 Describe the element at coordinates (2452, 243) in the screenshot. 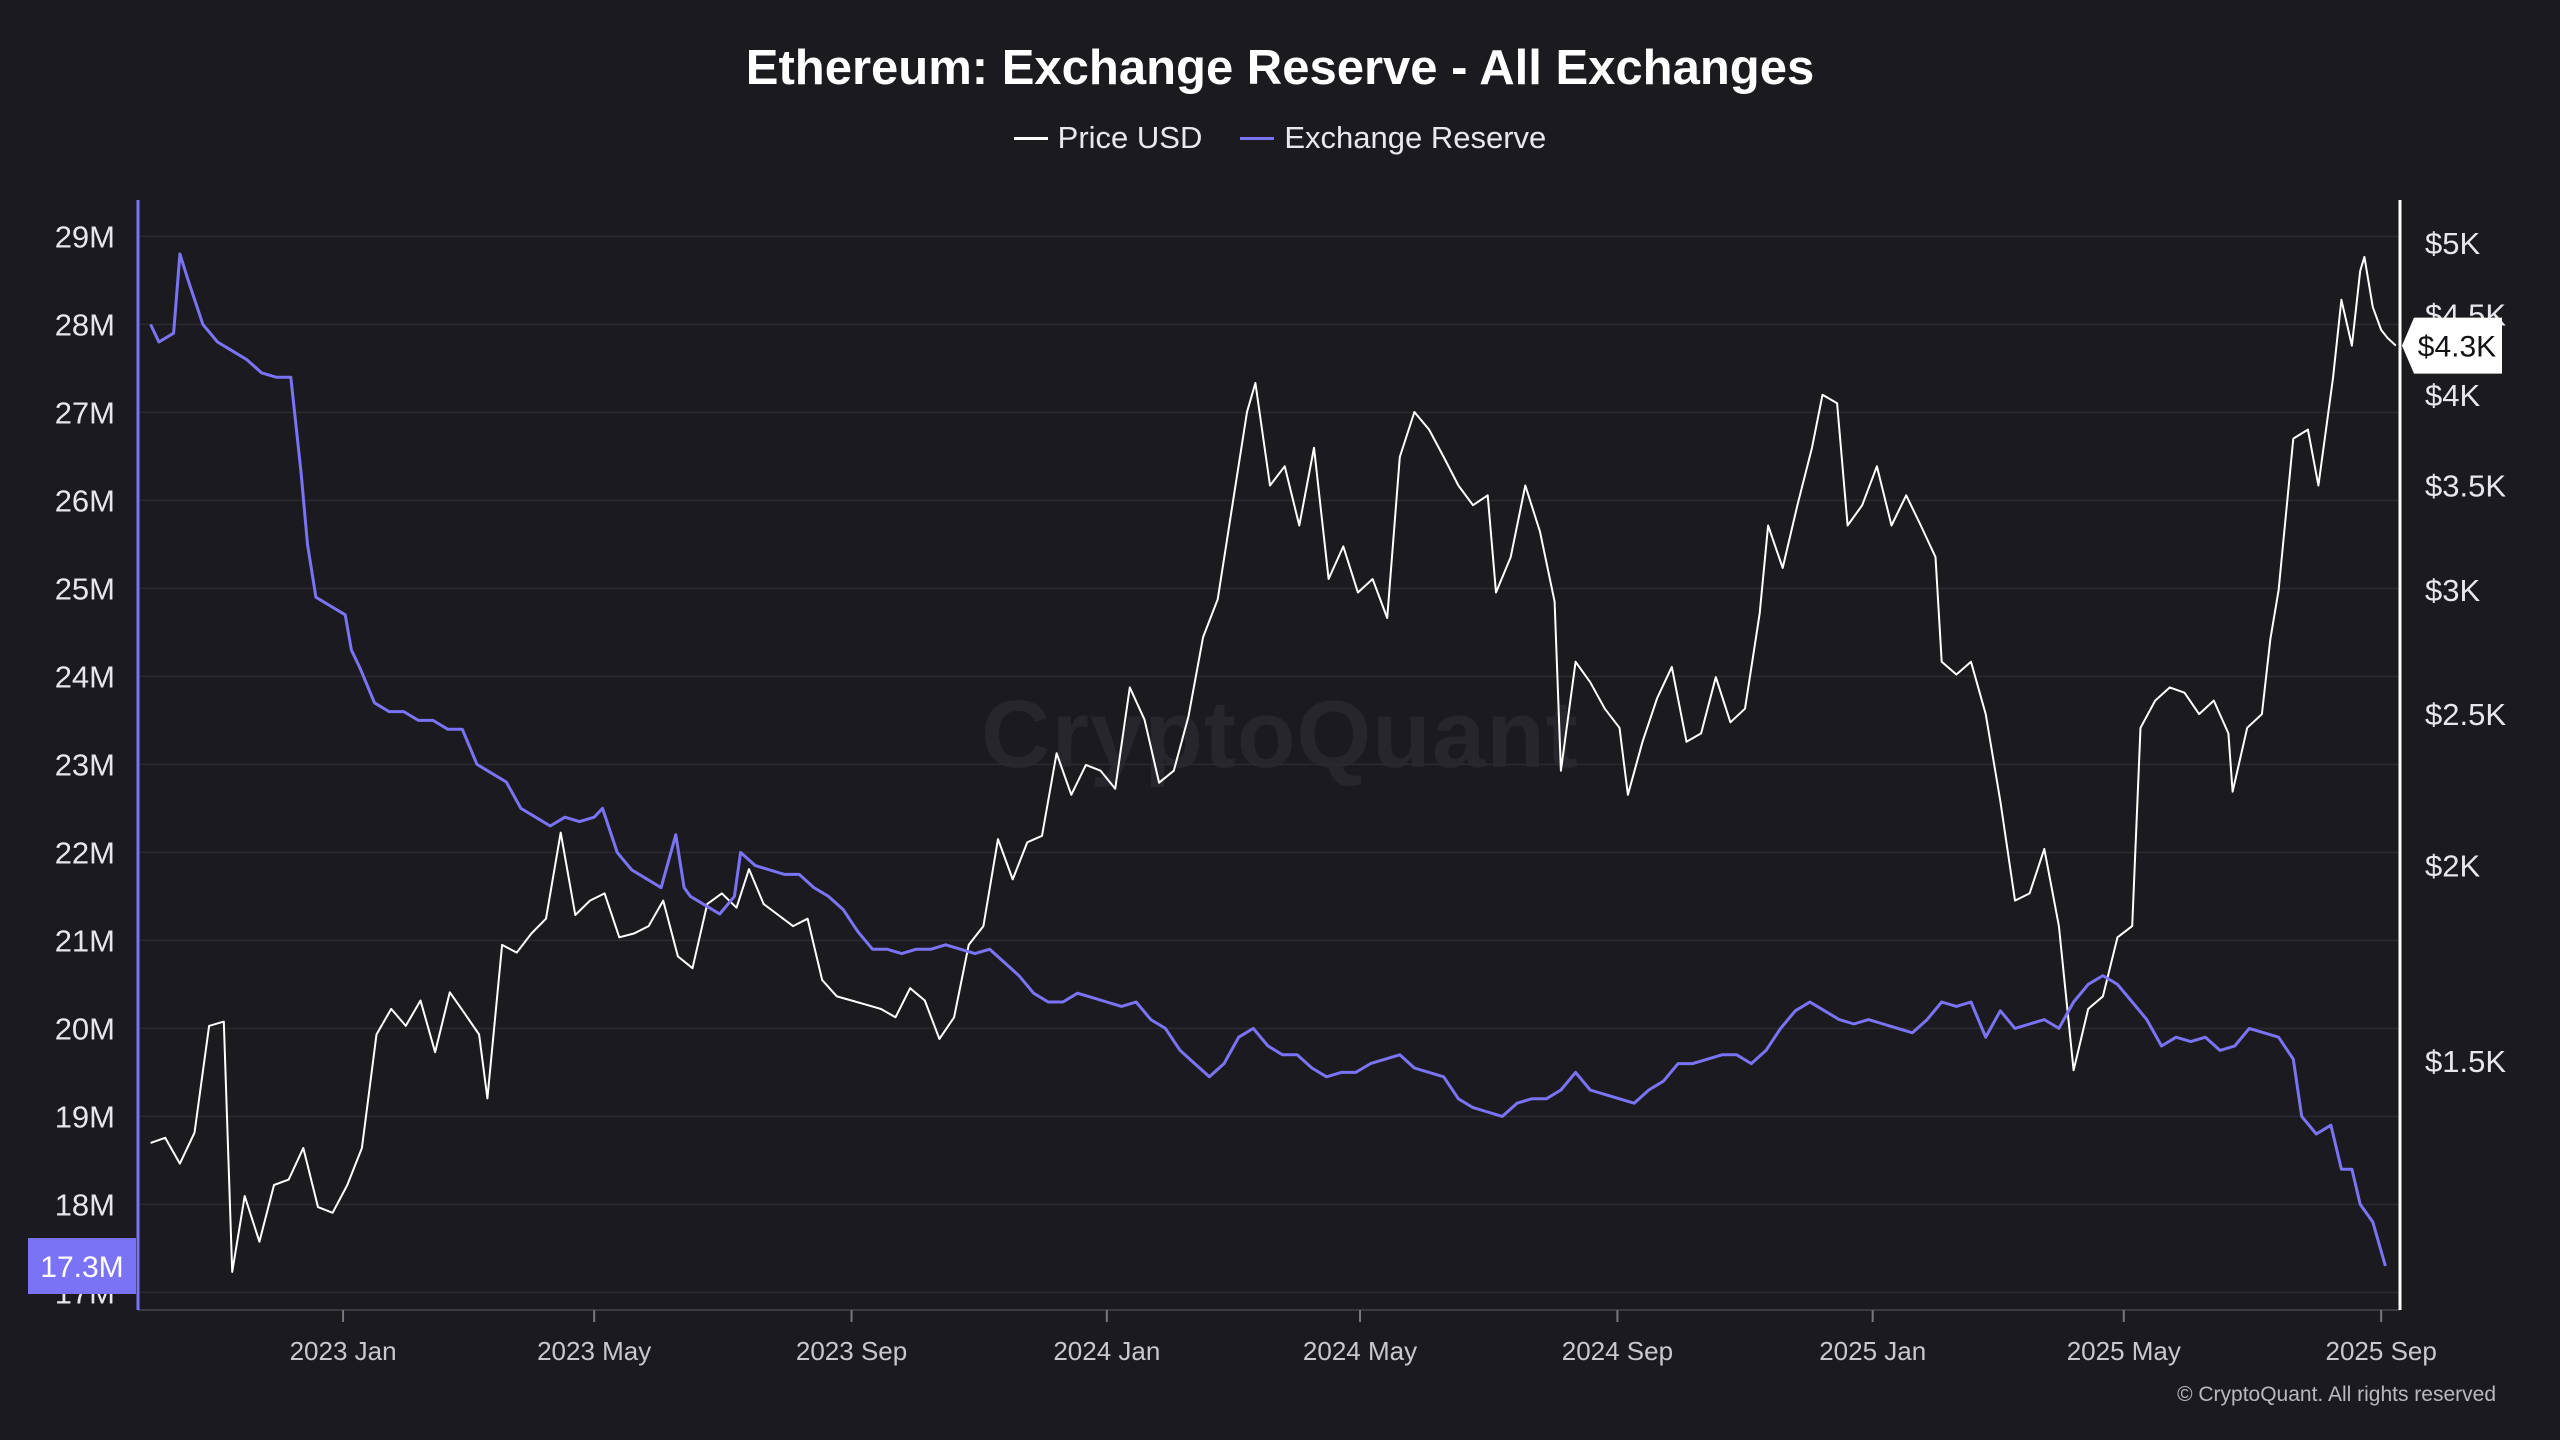

I see `y-right-tick-label: $5K` at that location.